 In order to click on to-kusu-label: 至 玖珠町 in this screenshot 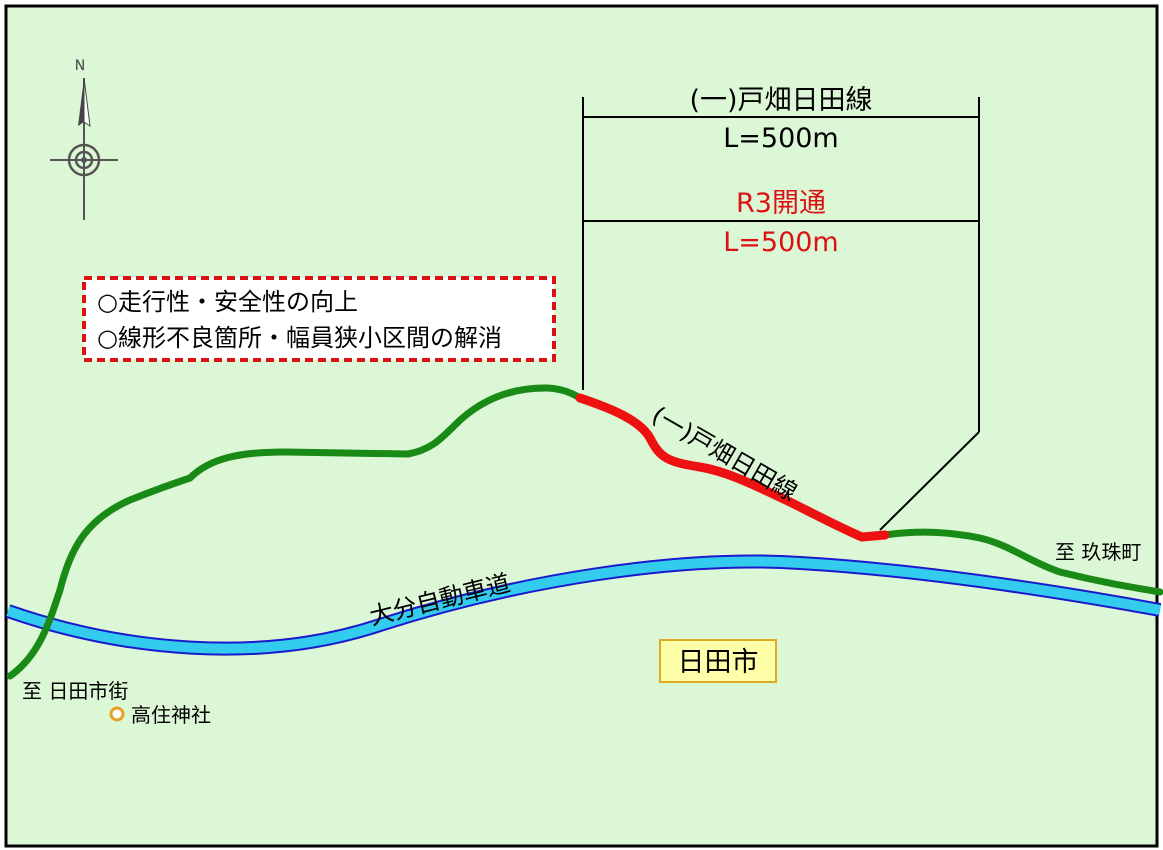, I will do `click(1098, 552)`.